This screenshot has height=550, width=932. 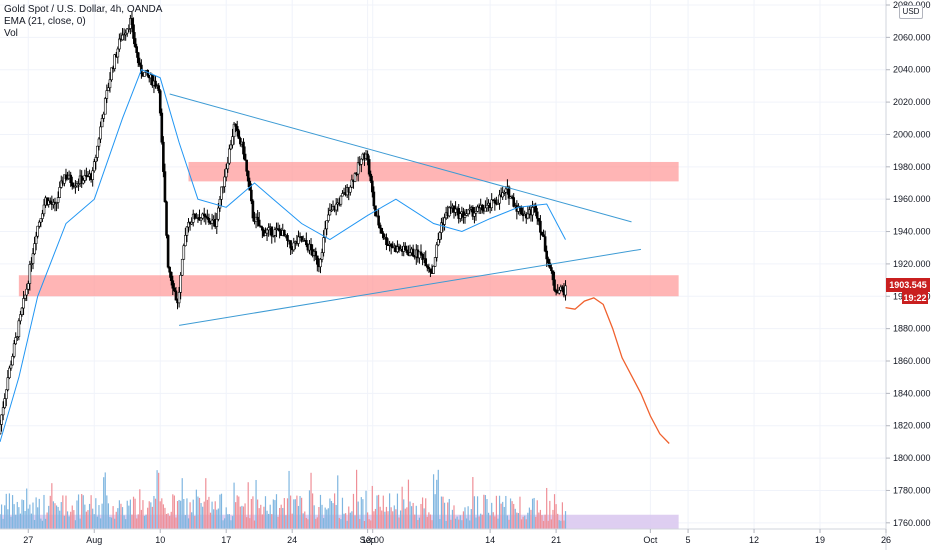 What do you see at coordinates (617, 370) in the screenshot?
I see `projection-path` at bounding box center [617, 370].